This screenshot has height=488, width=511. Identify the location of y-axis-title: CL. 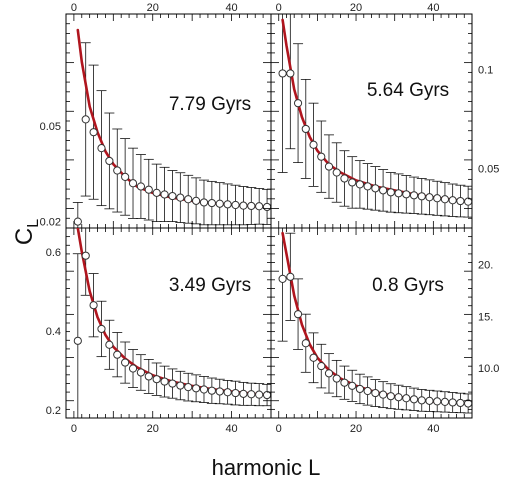
(26, 232).